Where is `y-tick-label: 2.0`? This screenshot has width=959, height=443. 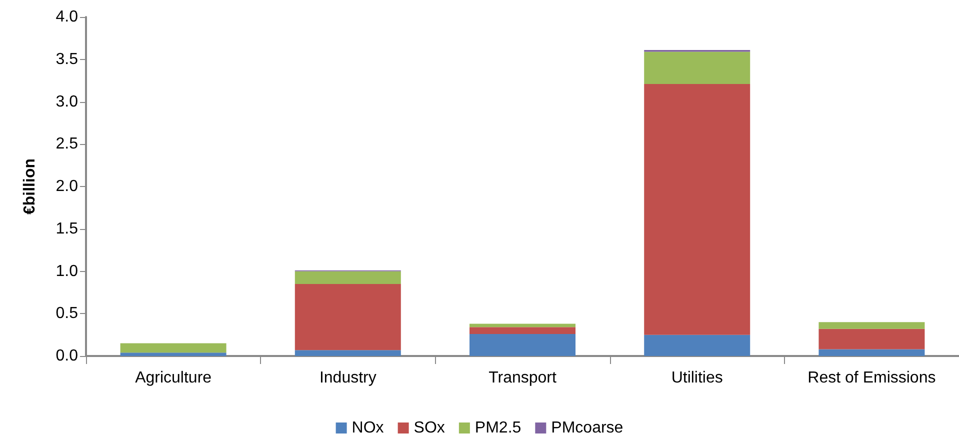 y-tick-label: 2.0 is located at coordinates (67, 186).